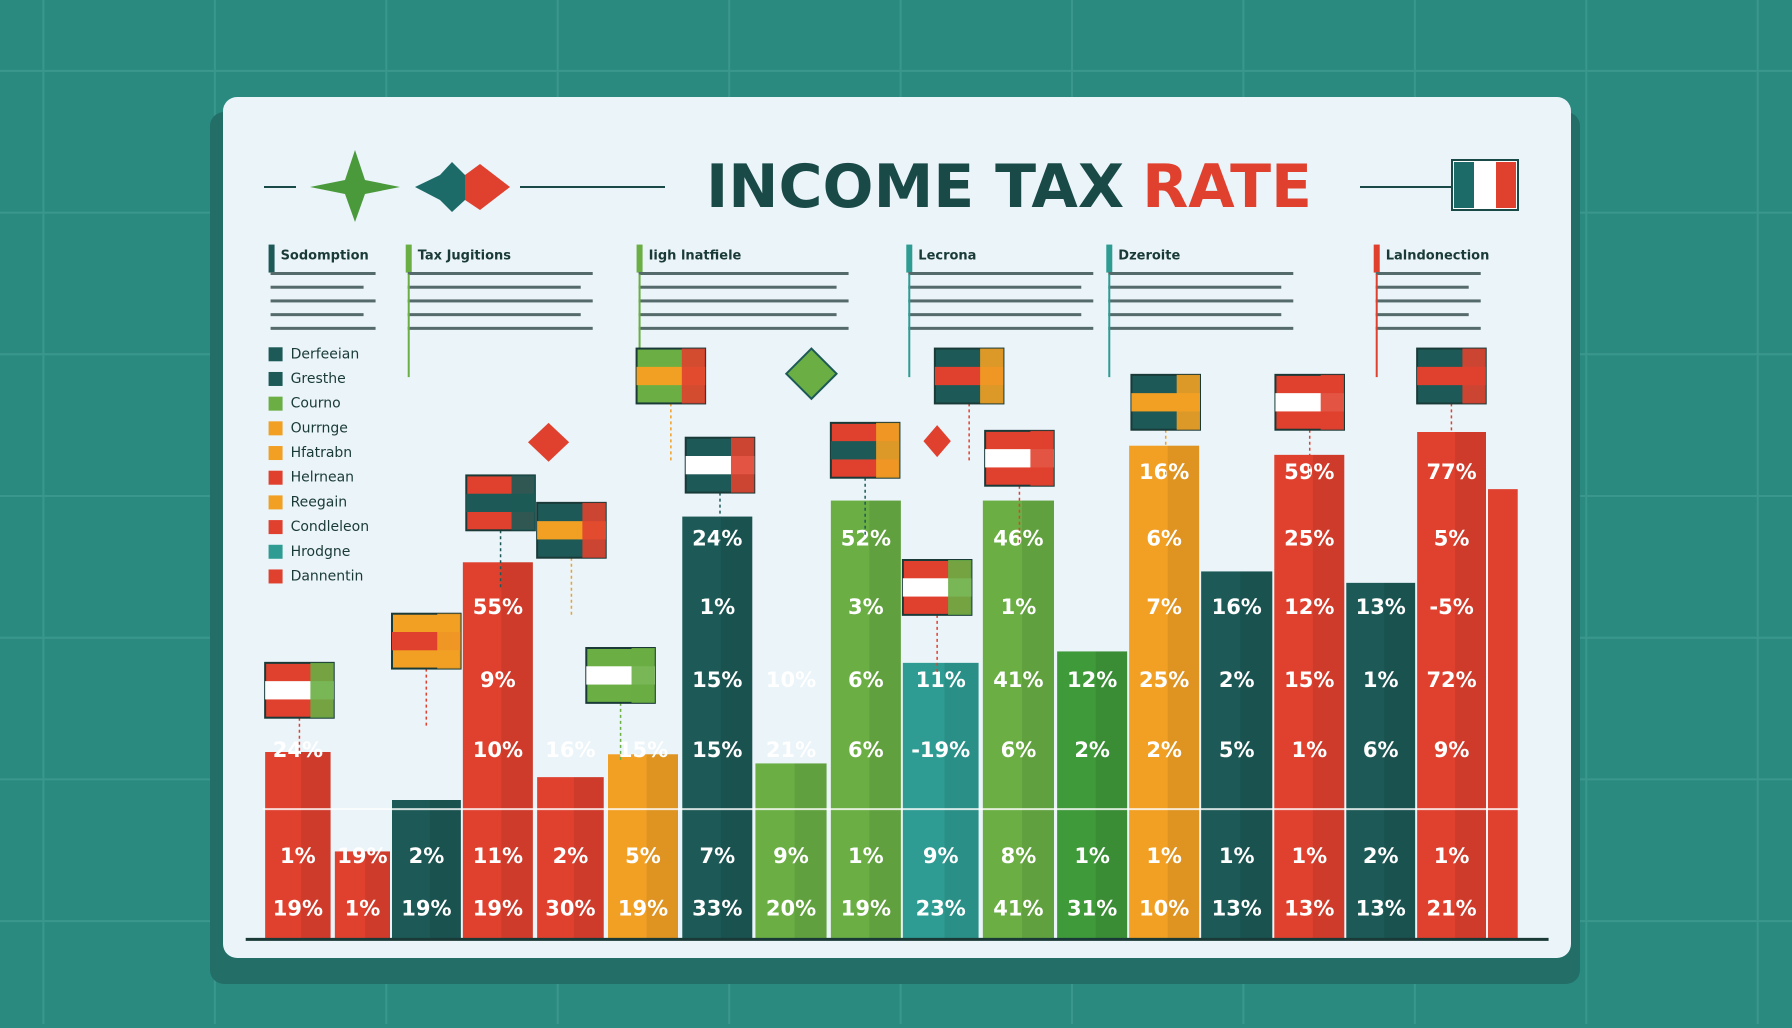 This screenshot has width=1792, height=1028. Describe the element at coordinates (465, 256) in the screenshot. I see `note-heading: Tax Jugitions` at that location.